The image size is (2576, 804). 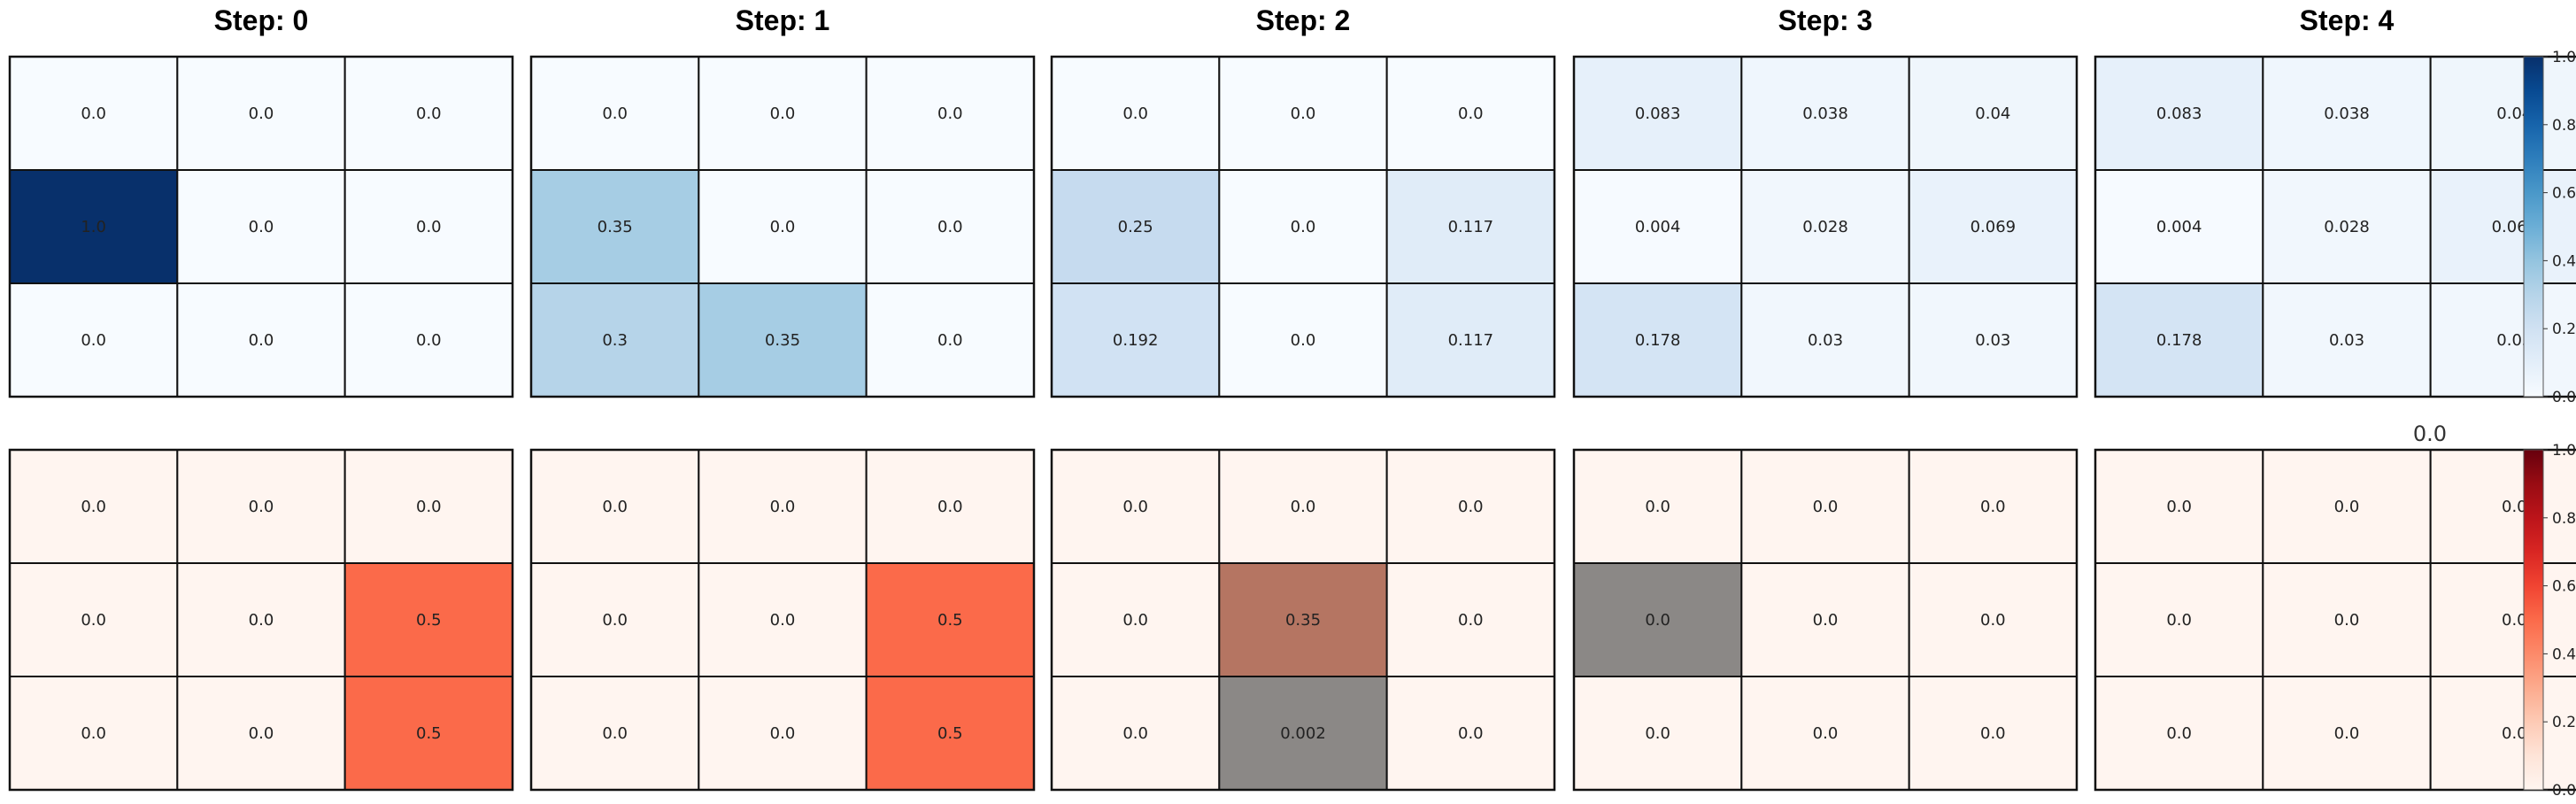 What do you see at coordinates (2564, 330) in the screenshot?
I see `colorbar-tick-label: 0.2` at bounding box center [2564, 330].